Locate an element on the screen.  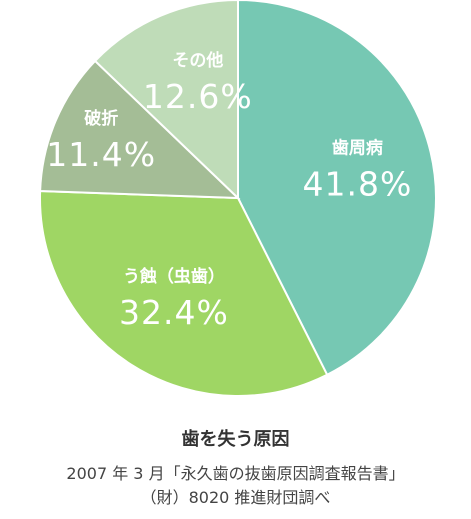
slice-value-fracture: 11.4% is located at coordinates (101, 154).